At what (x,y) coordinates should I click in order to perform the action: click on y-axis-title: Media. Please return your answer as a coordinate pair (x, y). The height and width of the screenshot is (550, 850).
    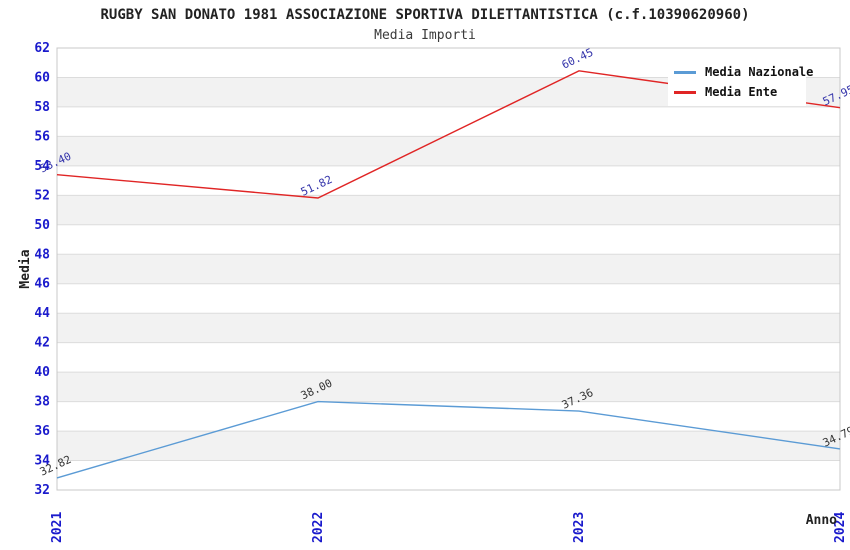
    Looking at the image, I should click on (25, 268).